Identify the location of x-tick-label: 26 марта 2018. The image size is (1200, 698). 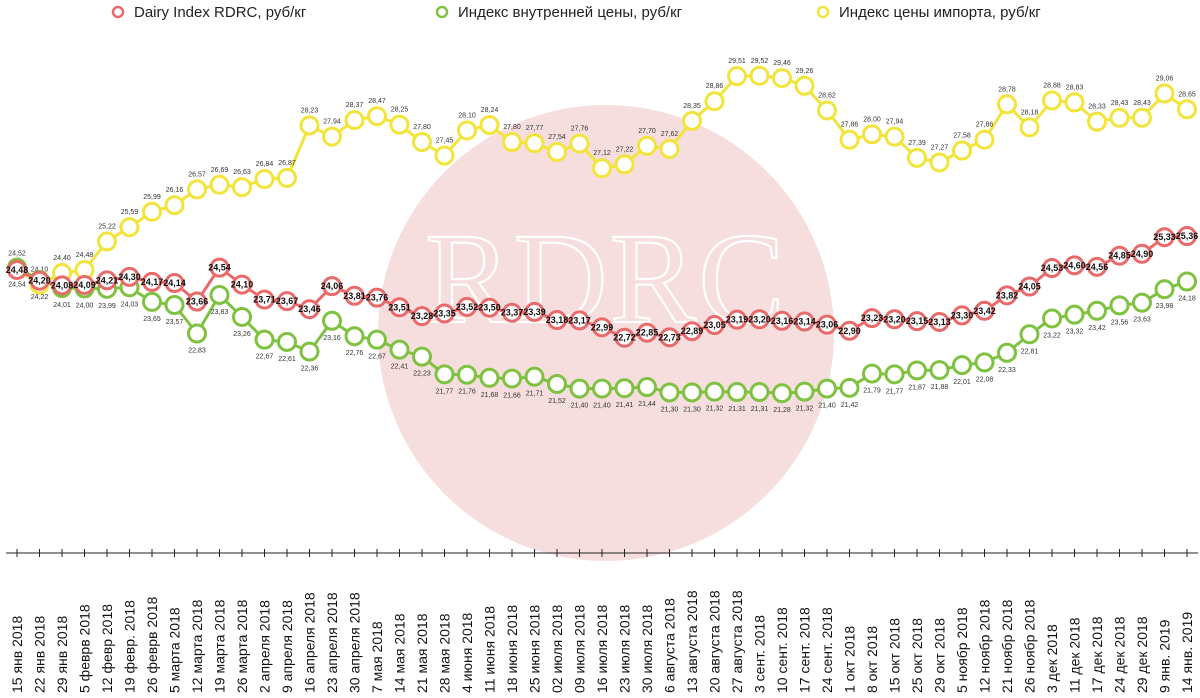
(242, 646).